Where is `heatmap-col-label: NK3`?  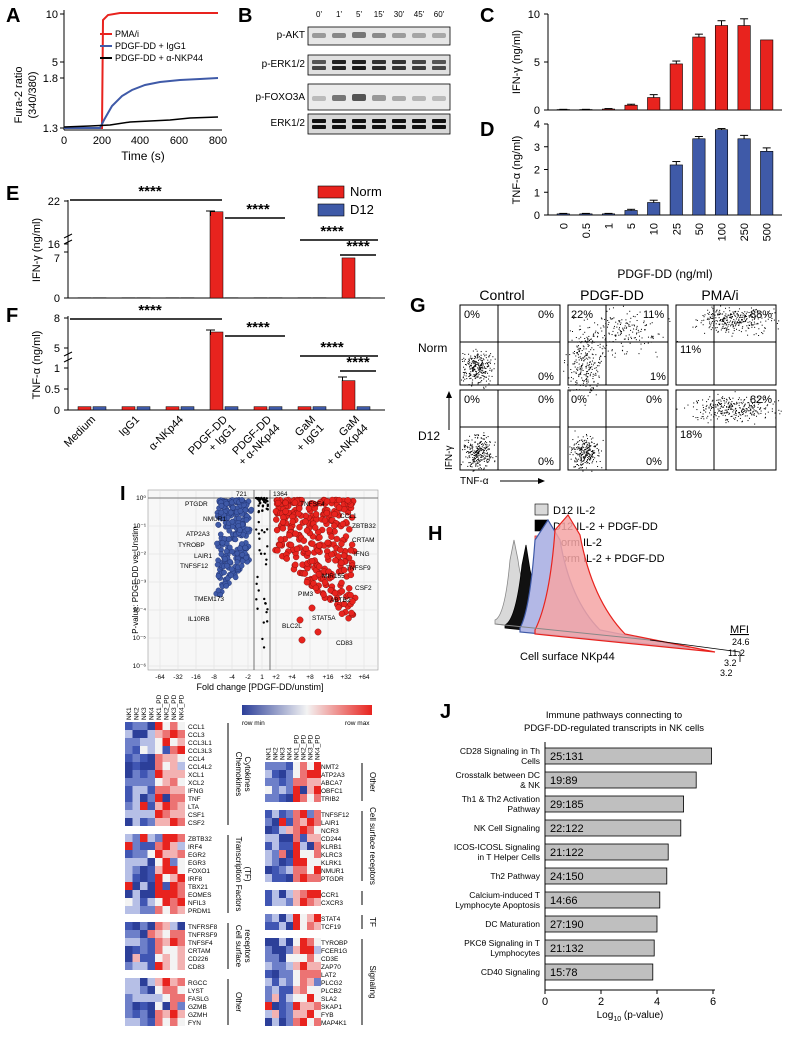
heatmap-col-label: NK3 is located at coordinates (283, 753).